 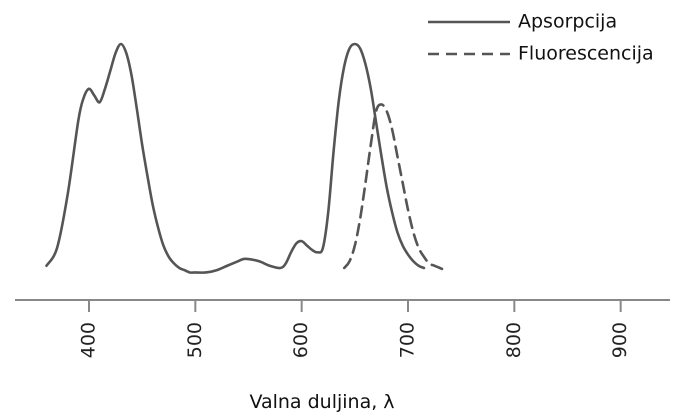 I want to click on legend-label-fluorescencija: Fluorescencija, so click(x=586, y=54).